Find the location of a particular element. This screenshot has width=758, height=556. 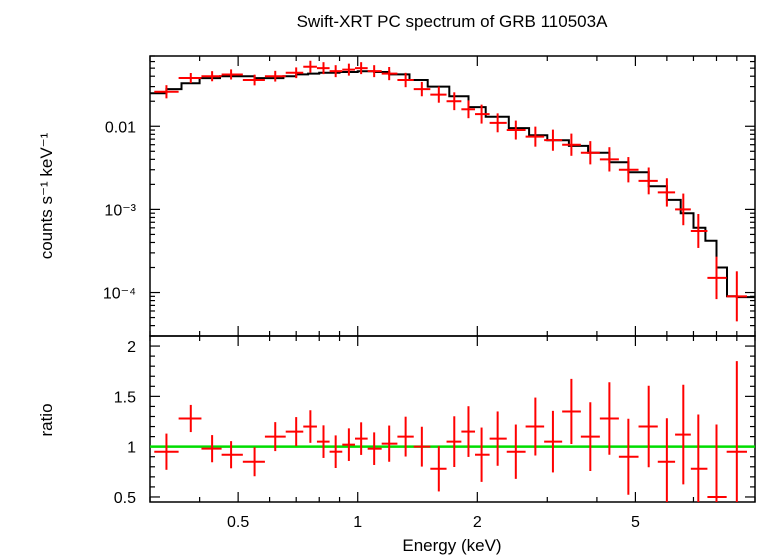

y-tick-label: 1 is located at coordinates (131, 448).